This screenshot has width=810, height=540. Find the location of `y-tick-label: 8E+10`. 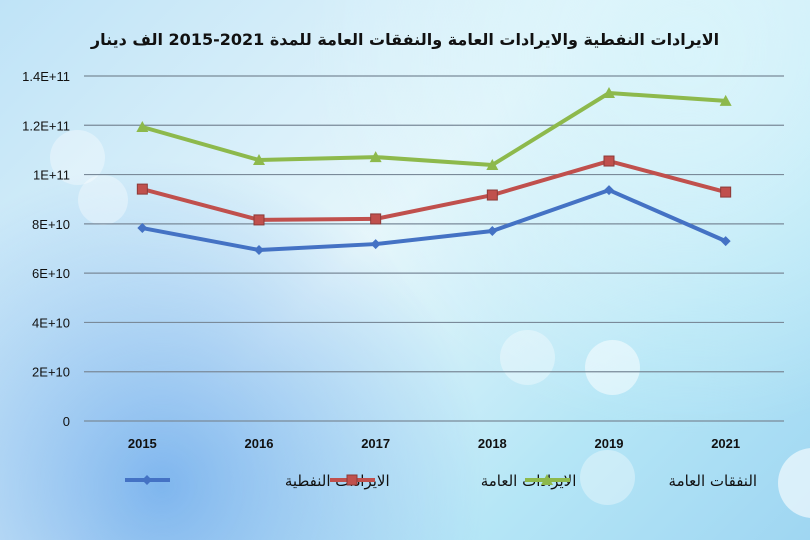

y-tick-label: 8E+10 is located at coordinates (51, 224).